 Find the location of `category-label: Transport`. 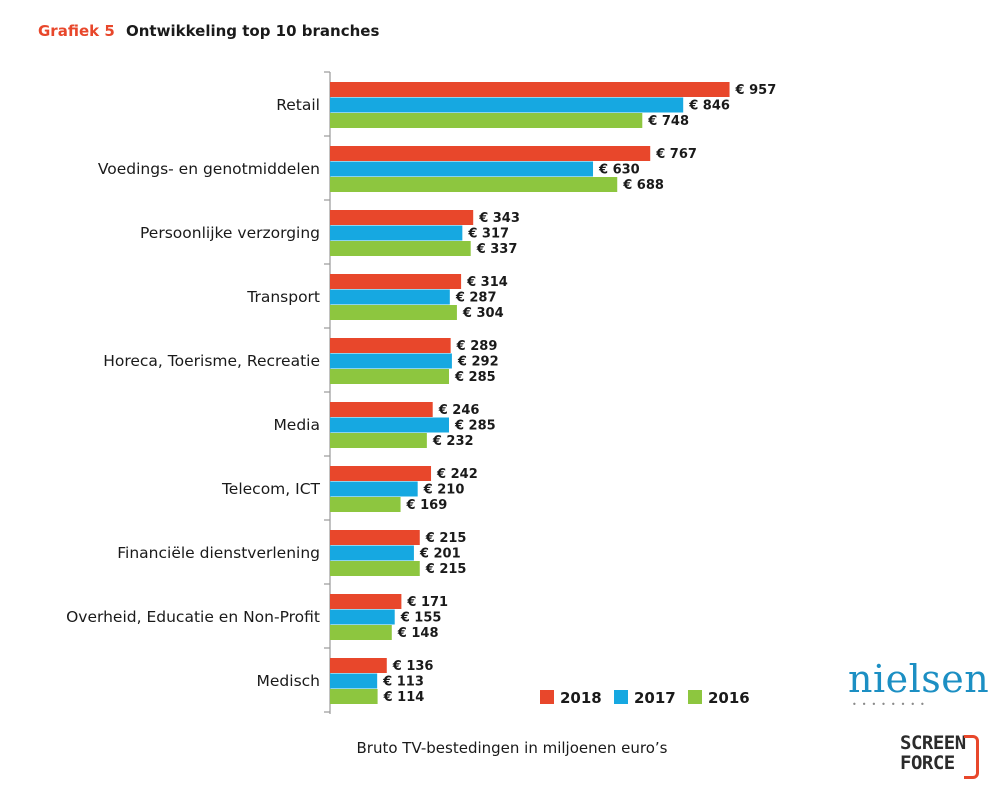

category-label: Transport is located at coordinates (283, 297).